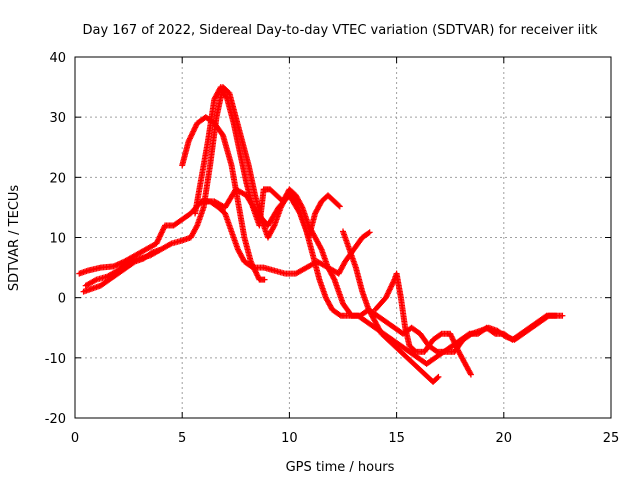  What do you see at coordinates (55, 359) in the screenshot?
I see `y-tick-label: -10` at bounding box center [55, 359].